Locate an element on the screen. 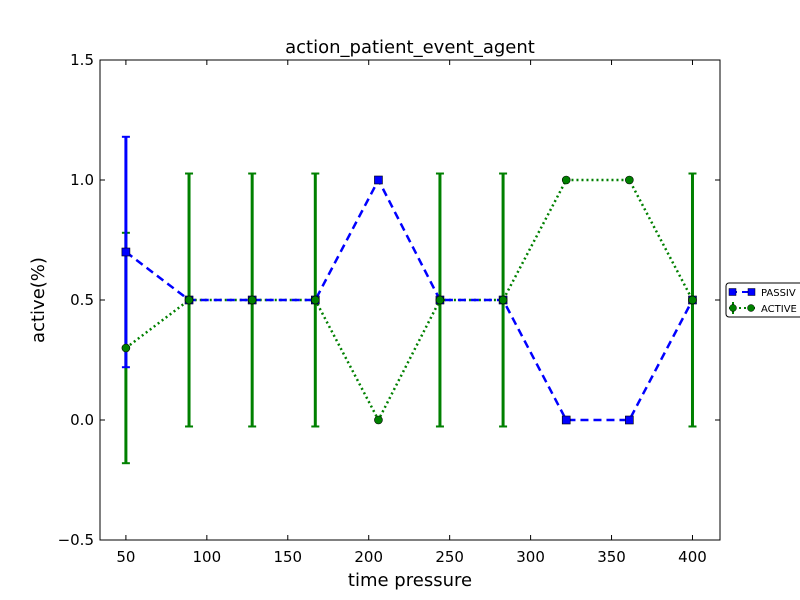 The width and height of the screenshot is (800, 600). chart-title: action_patient_event_agent is located at coordinates (410, 47).